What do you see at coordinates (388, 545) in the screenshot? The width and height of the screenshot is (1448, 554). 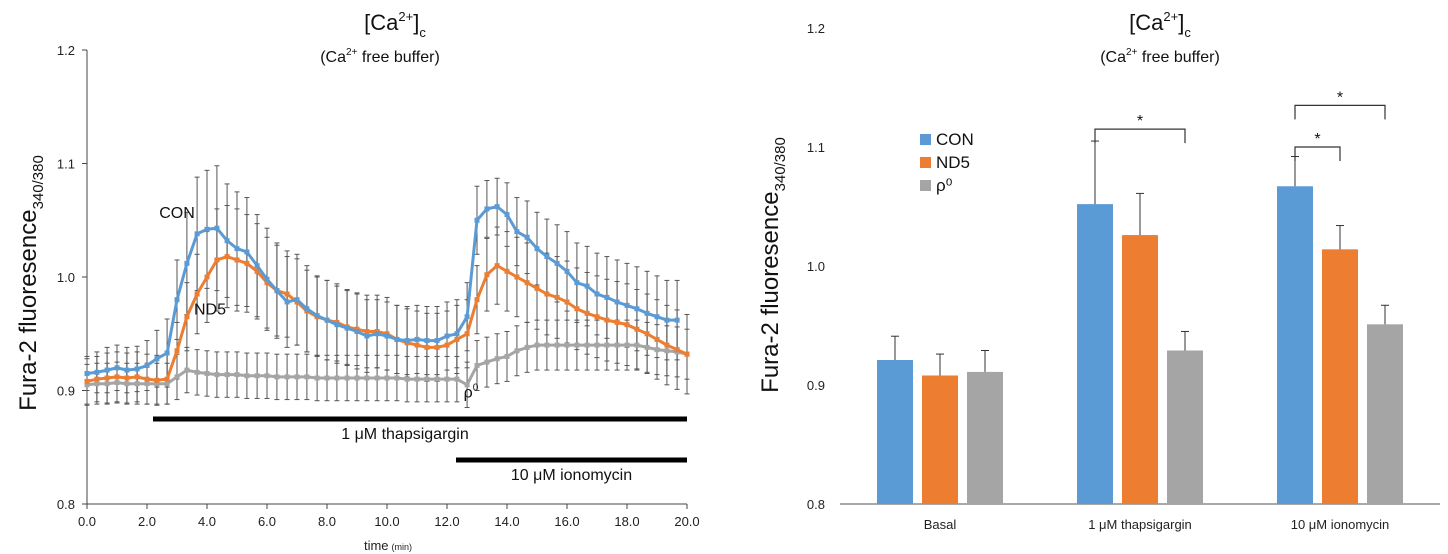 I see `line-chart-x-axis-label: time (min)` at bounding box center [388, 545].